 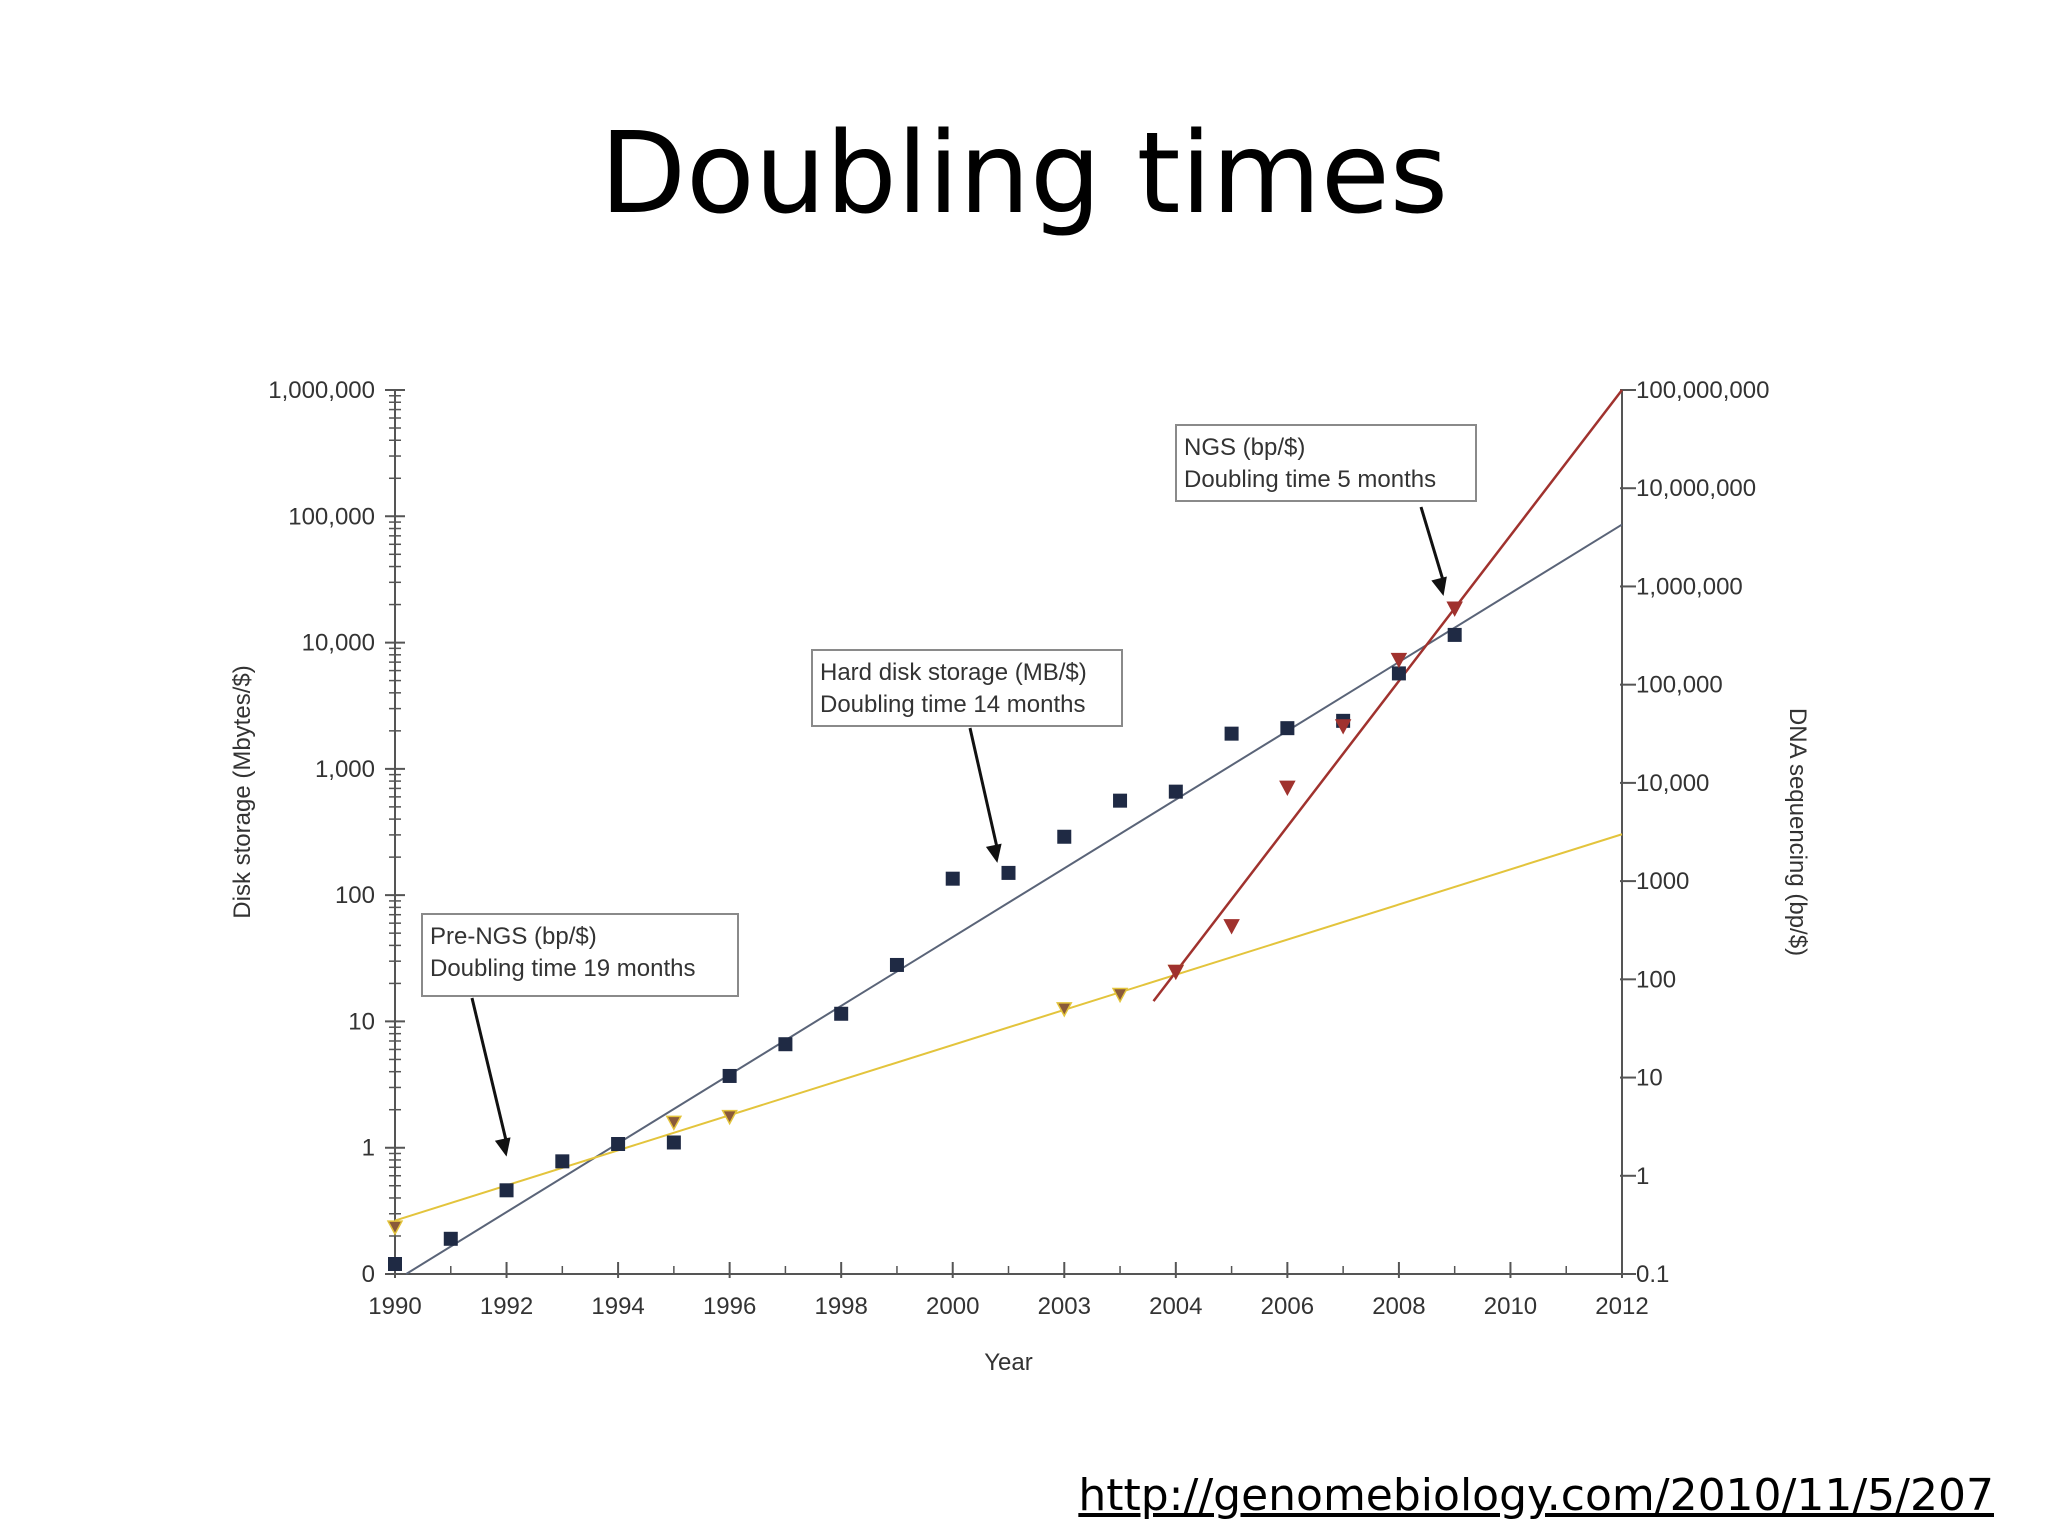 I want to click on callout-line-1: Pre-NGS (bp/$), so click(x=513, y=936).